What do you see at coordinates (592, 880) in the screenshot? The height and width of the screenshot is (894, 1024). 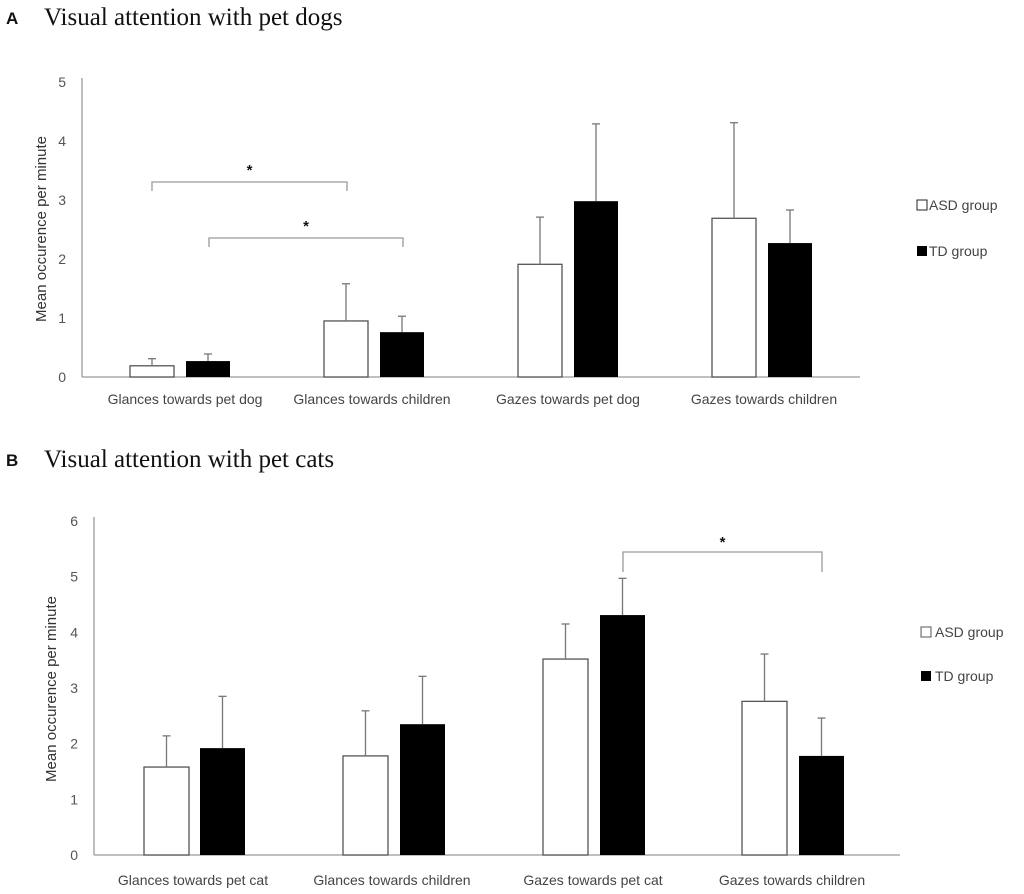 I see `x-category-label: Gazes towards pet cat` at bounding box center [592, 880].